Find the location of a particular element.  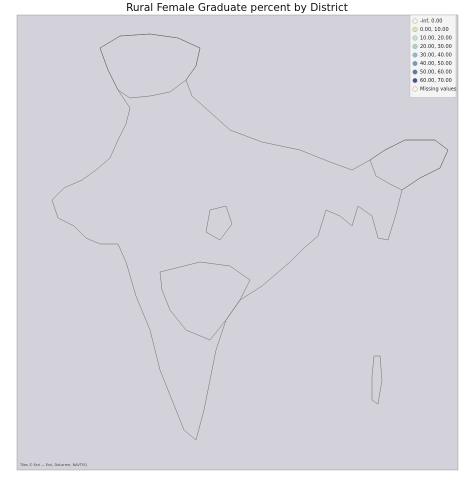

legend-label: 40.00, 50.00 is located at coordinates (436, 64).